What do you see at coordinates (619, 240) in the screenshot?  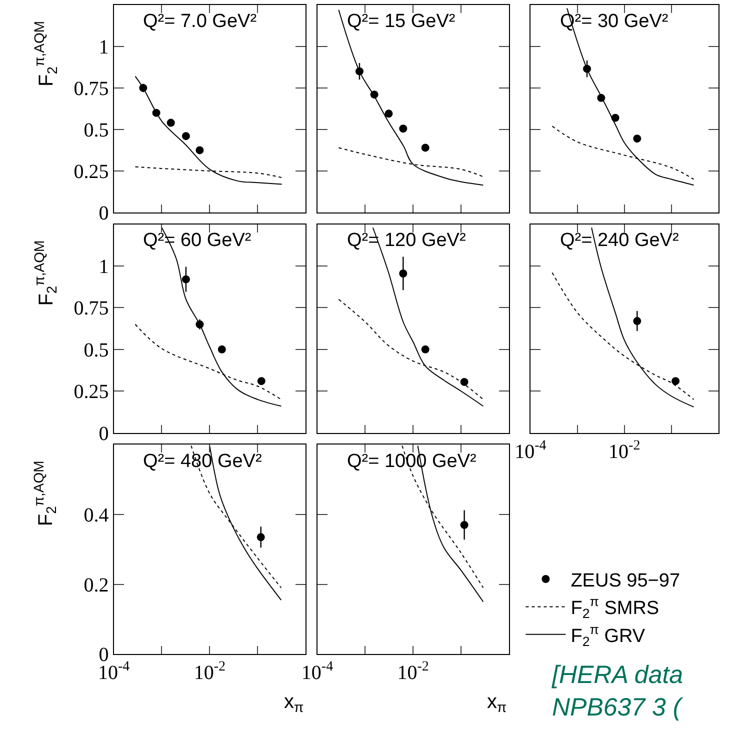 I see `chart-title: Q²= 240 GeV²` at bounding box center [619, 240].